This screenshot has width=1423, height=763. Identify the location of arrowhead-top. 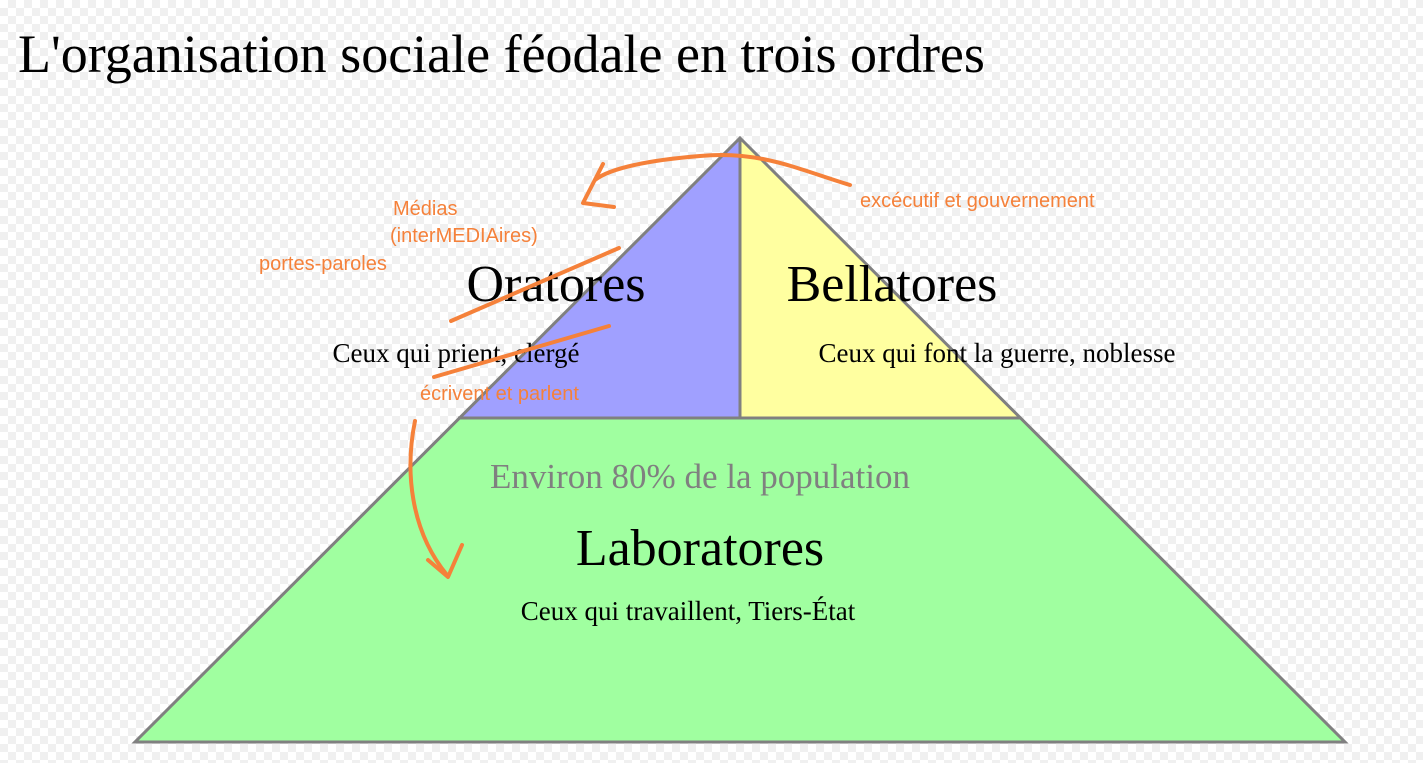
(598, 185).